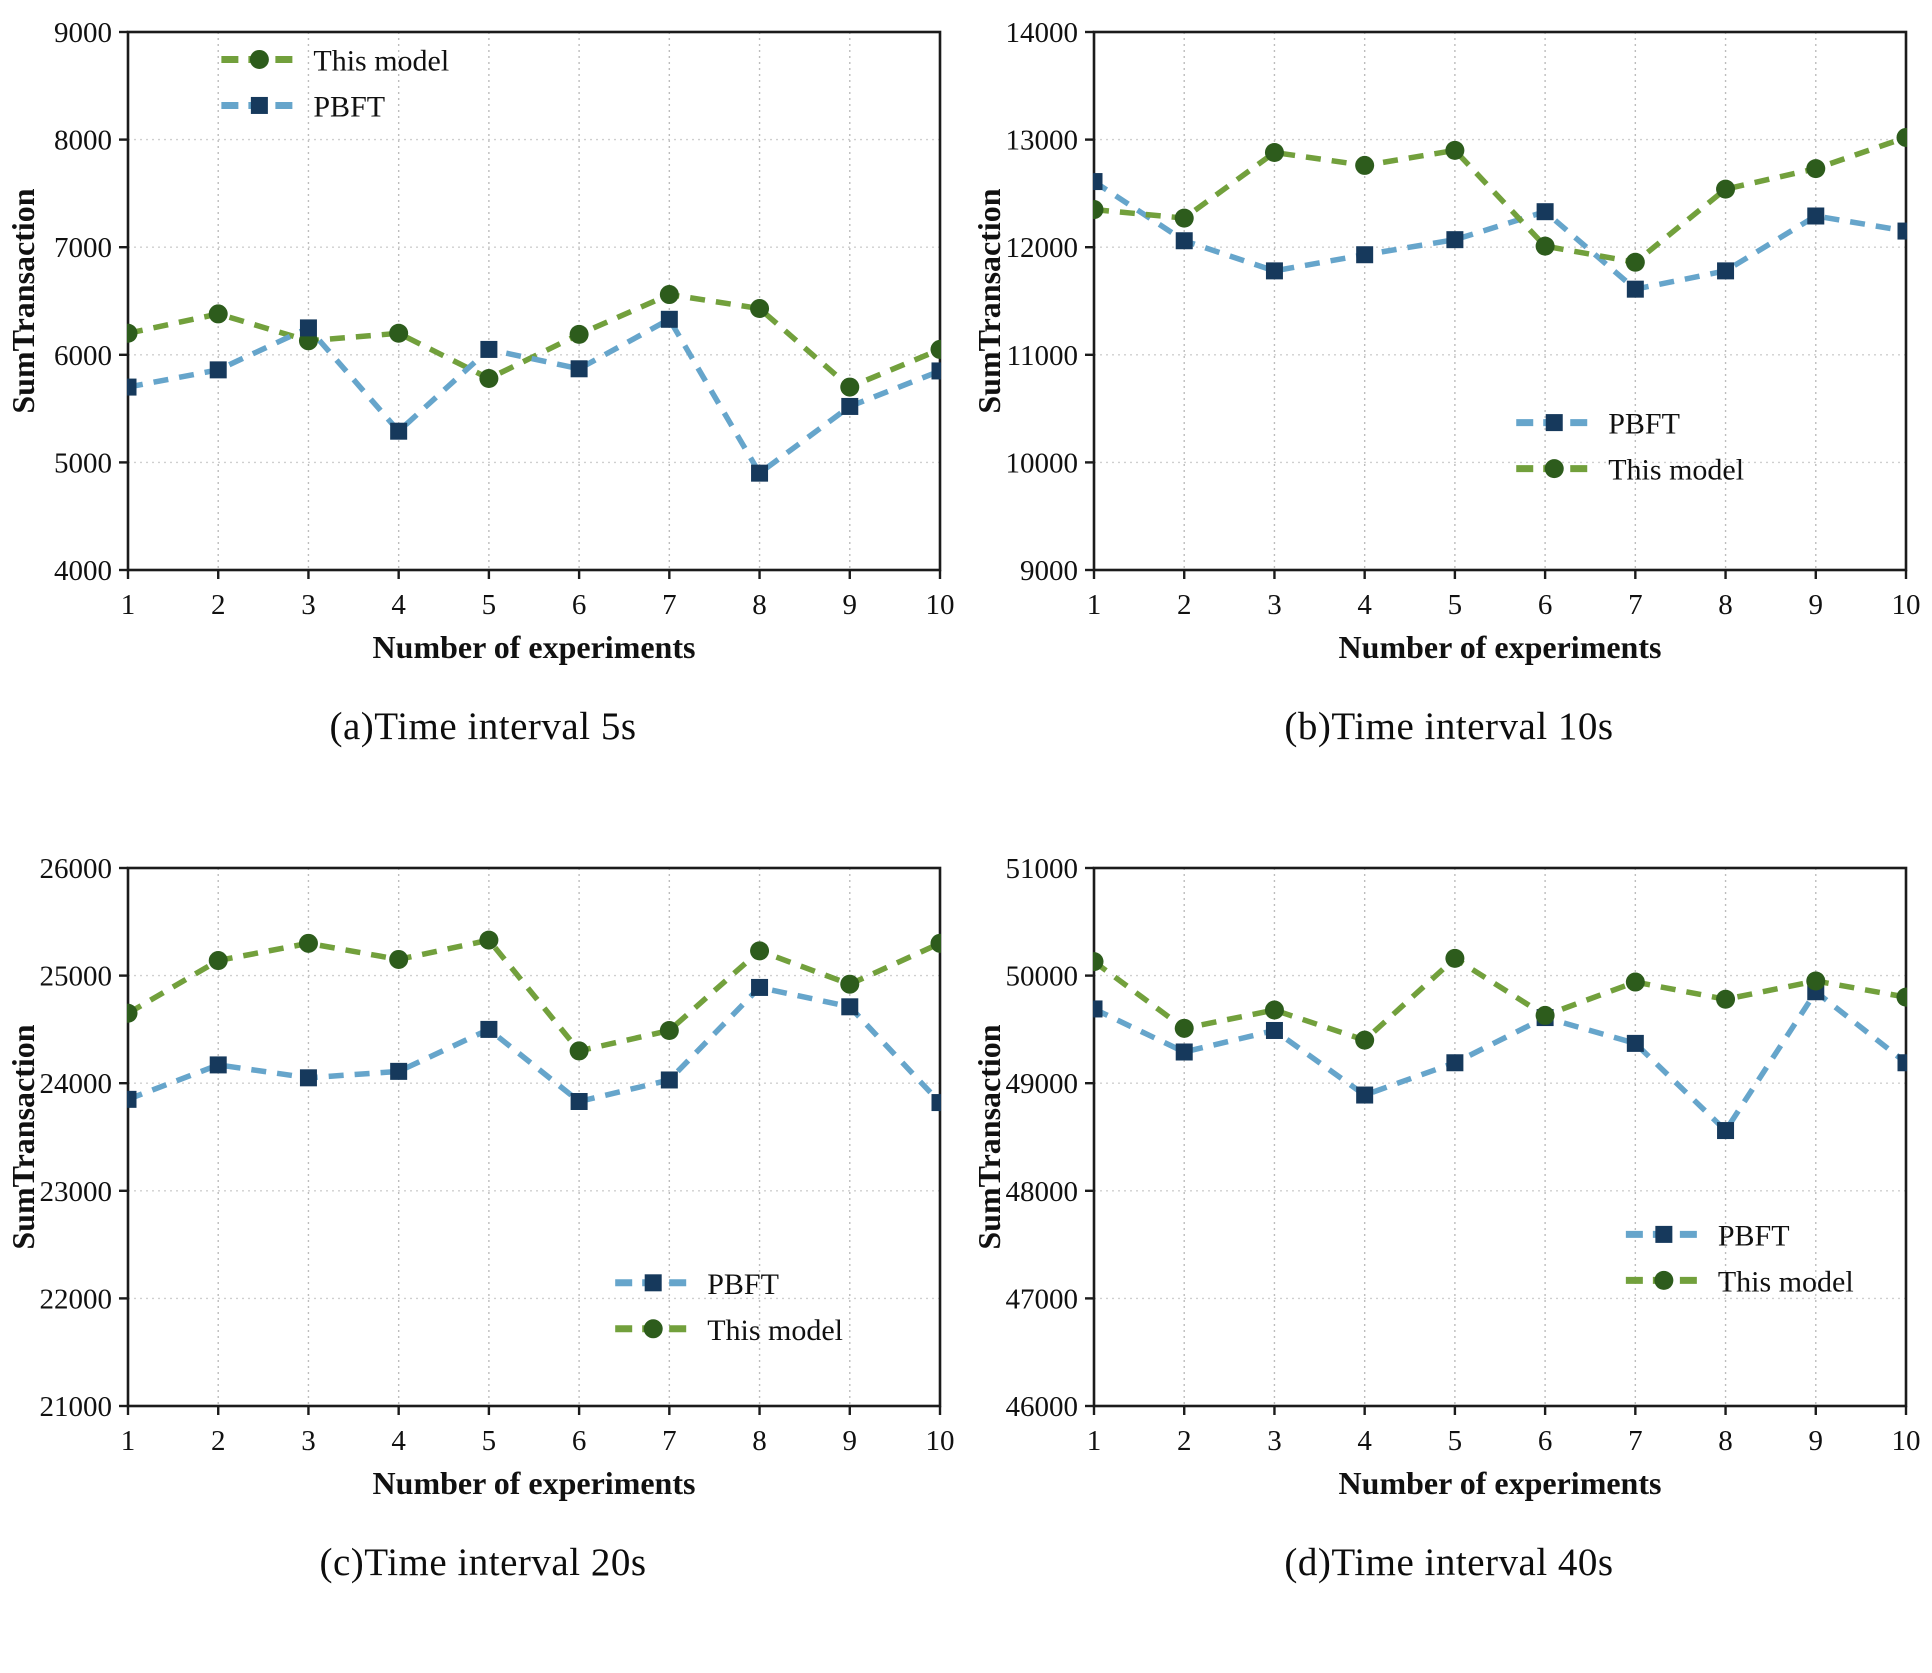  I want to click on x-tick-label: 3, so click(308, 1441).